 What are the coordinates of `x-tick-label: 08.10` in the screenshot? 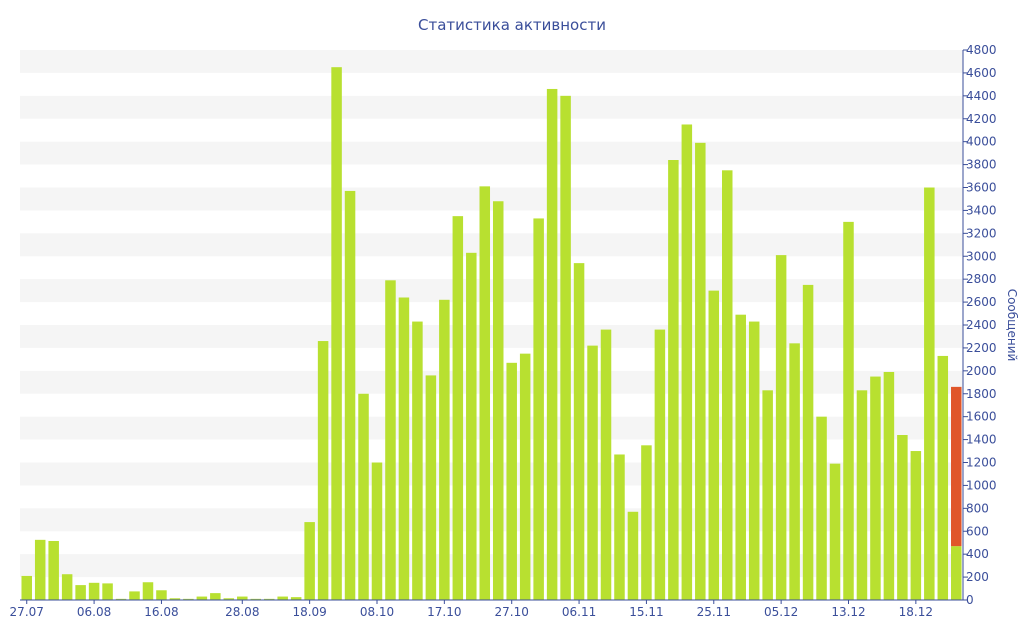 It's located at (377, 612).